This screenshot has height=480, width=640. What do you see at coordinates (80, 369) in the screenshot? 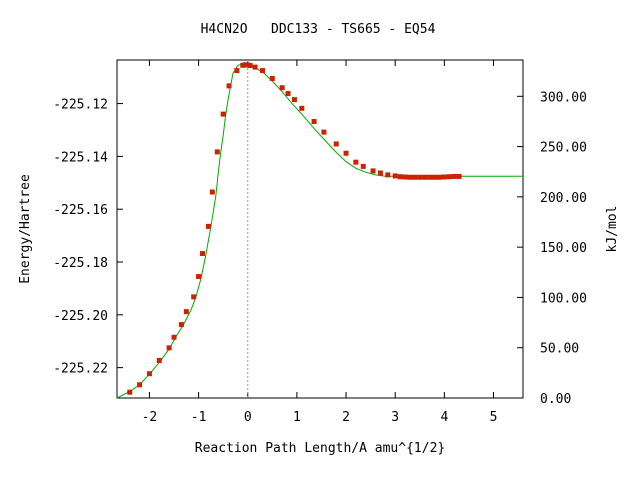
I see `y-tick-label: -225.22` at bounding box center [80, 369].